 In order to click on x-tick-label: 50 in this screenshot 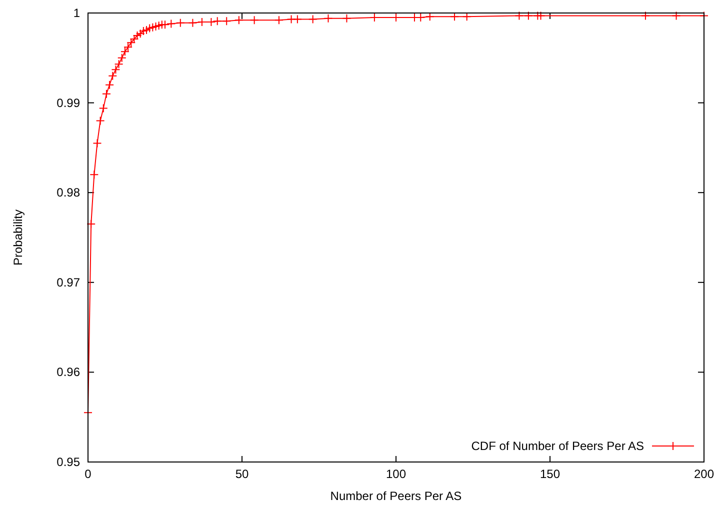, I will do `click(242, 474)`.